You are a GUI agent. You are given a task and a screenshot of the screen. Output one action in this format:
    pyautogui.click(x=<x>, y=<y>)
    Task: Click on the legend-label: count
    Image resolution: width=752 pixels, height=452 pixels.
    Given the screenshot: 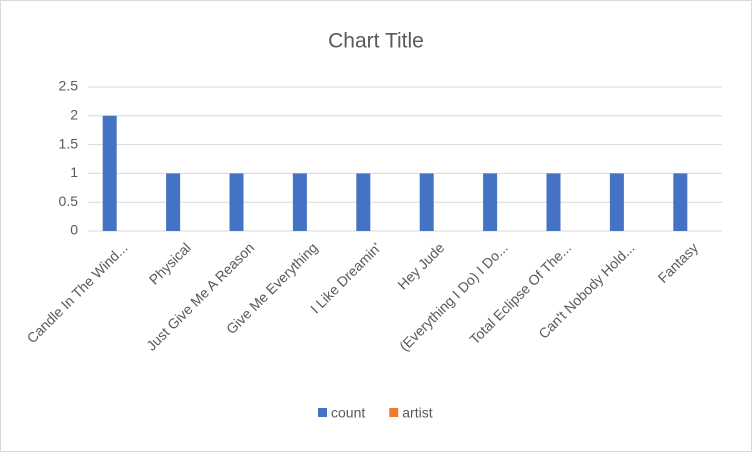 What is the action you would take?
    pyautogui.click(x=348, y=413)
    